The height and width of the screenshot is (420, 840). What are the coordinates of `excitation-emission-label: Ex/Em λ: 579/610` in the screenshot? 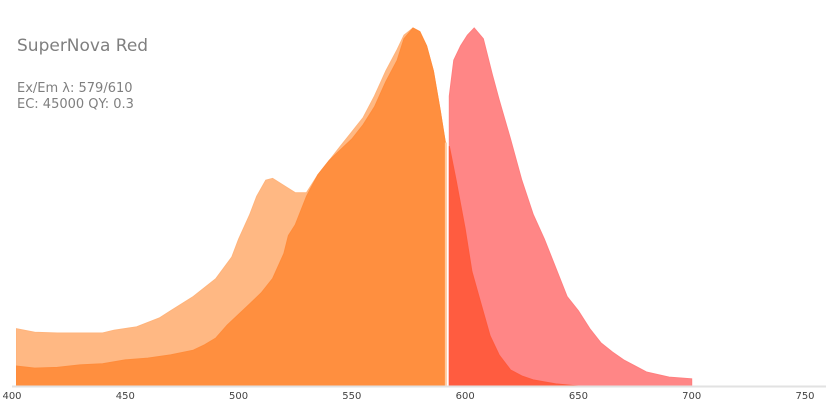 It's located at (75, 88).